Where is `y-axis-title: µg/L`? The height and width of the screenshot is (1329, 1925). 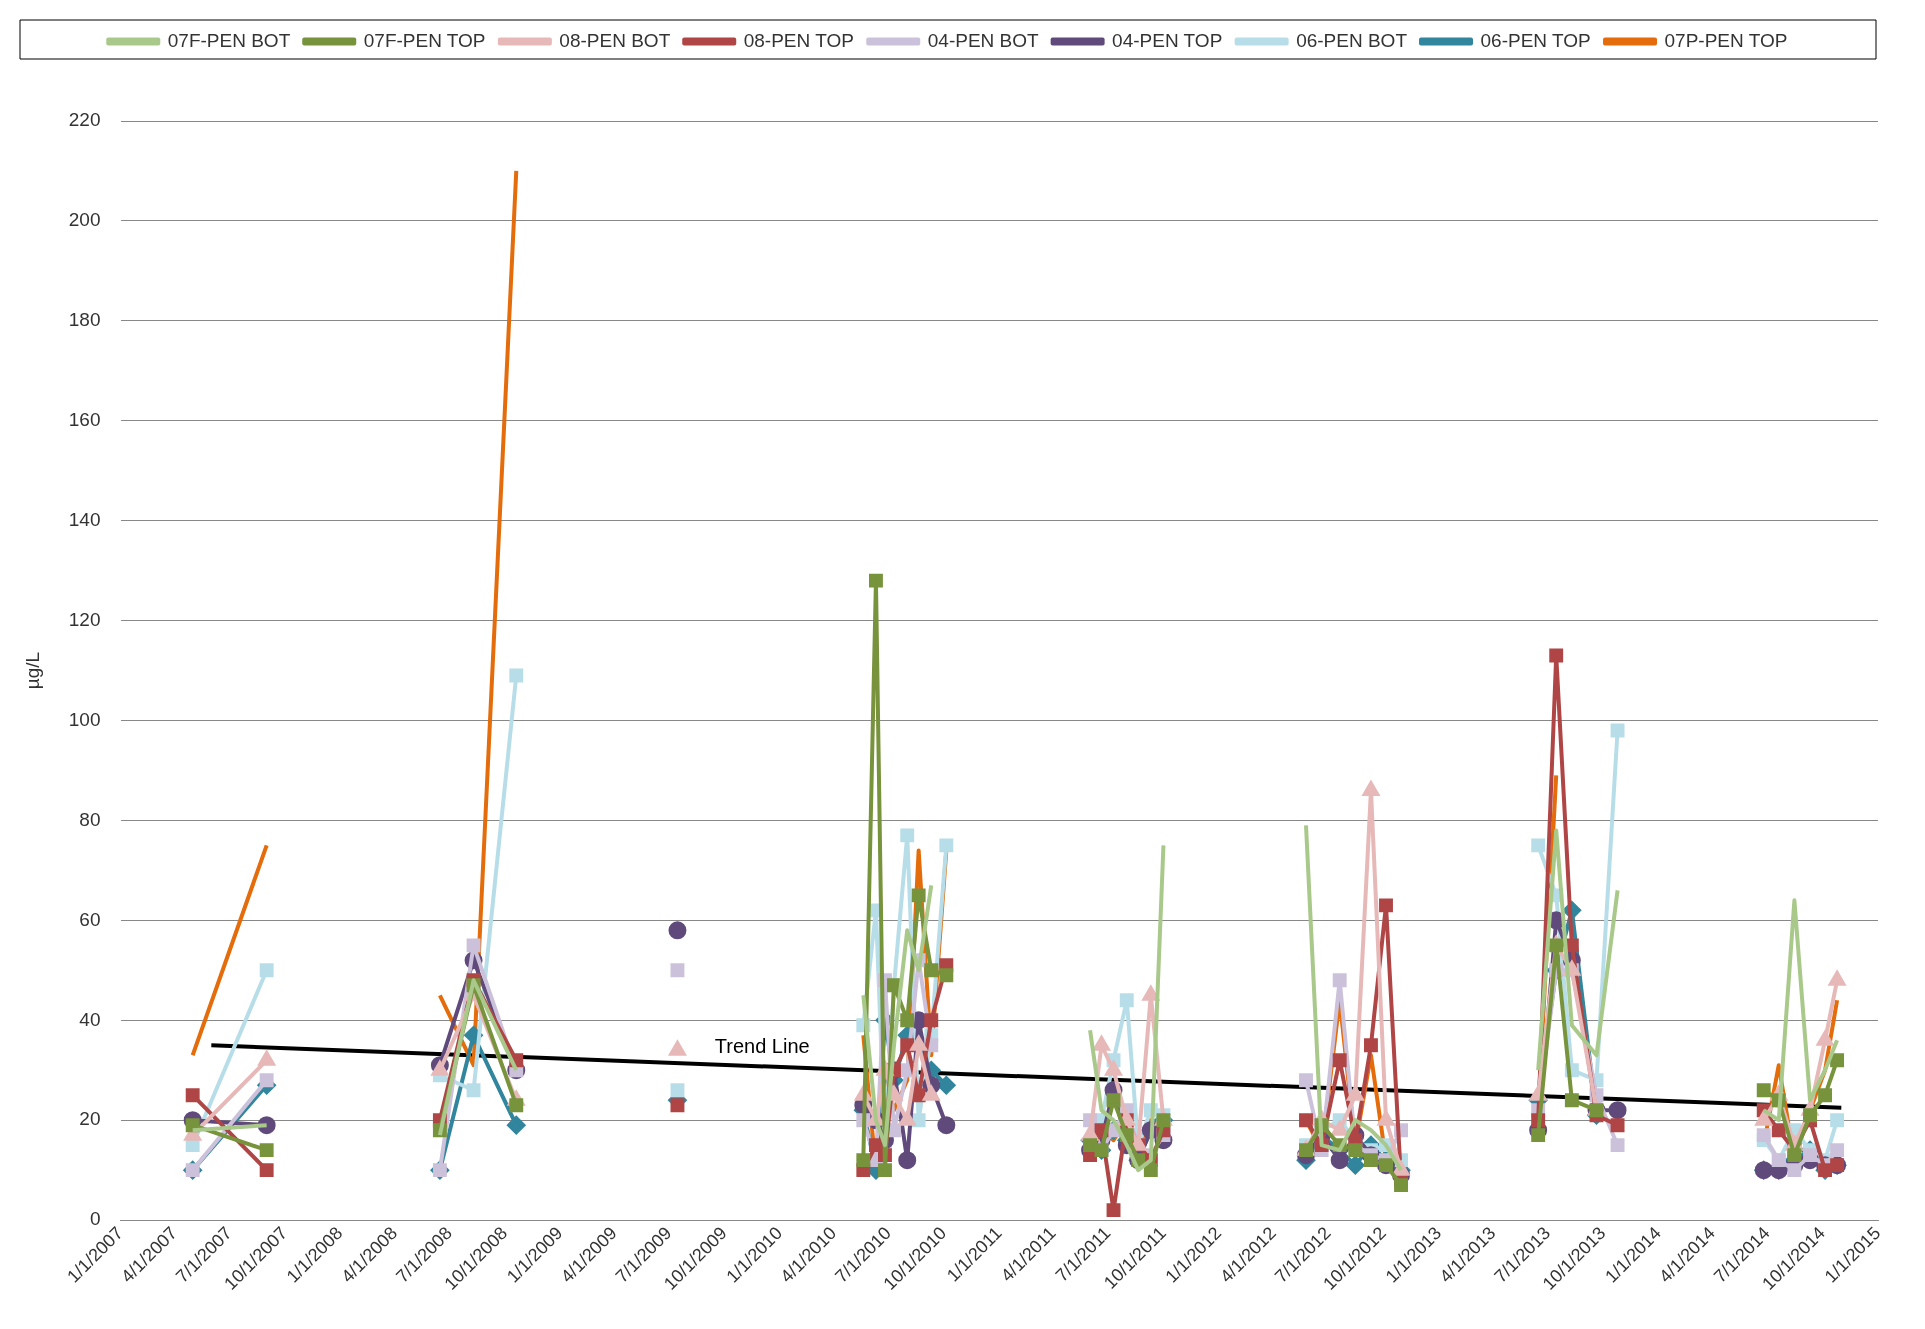 y-axis-title: µg/L is located at coordinates (32, 670).